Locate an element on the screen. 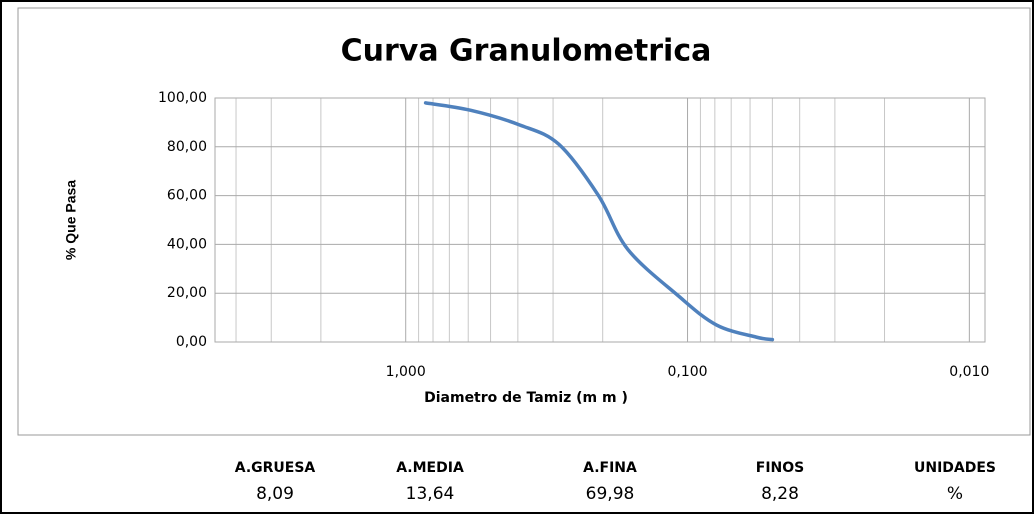 The image size is (1034, 514). x-tick-label: 0,010 is located at coordinates (969, 372).